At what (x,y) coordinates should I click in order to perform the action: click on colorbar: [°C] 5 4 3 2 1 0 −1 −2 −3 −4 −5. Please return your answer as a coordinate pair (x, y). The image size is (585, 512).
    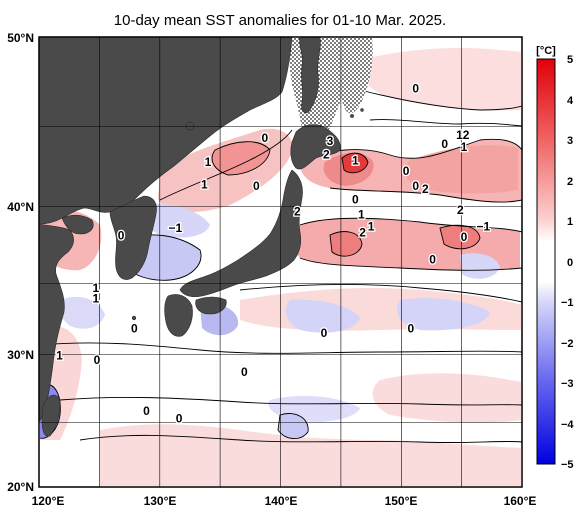
    Looking at the image, I should click on (555, 258).